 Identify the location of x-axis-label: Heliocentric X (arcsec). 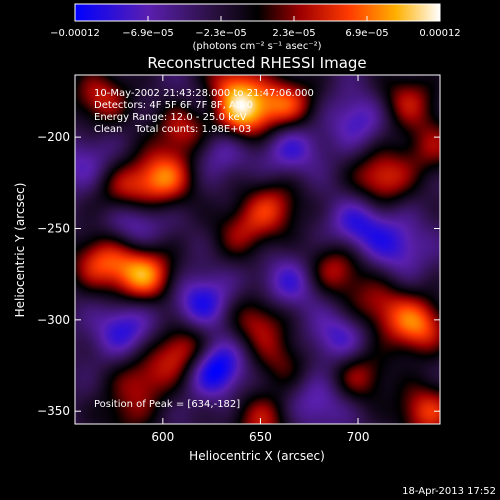
(257, 456).